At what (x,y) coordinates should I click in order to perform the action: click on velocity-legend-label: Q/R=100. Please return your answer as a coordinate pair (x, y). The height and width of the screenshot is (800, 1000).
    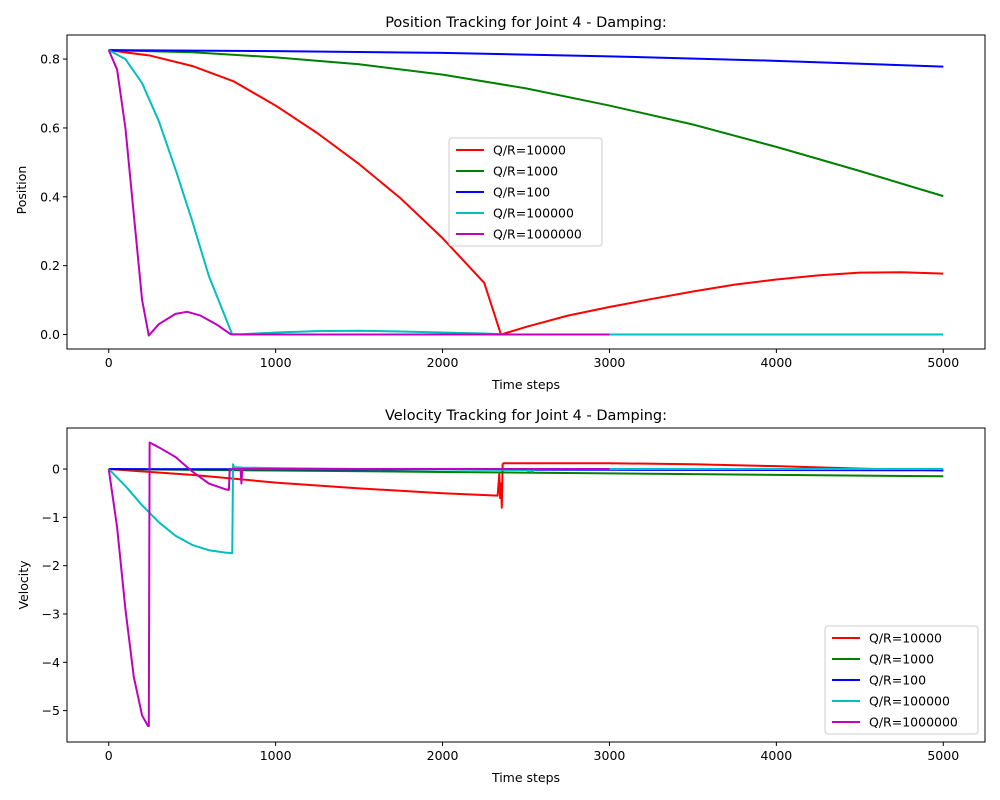
    Looking at the image, I should click on (897, 680).